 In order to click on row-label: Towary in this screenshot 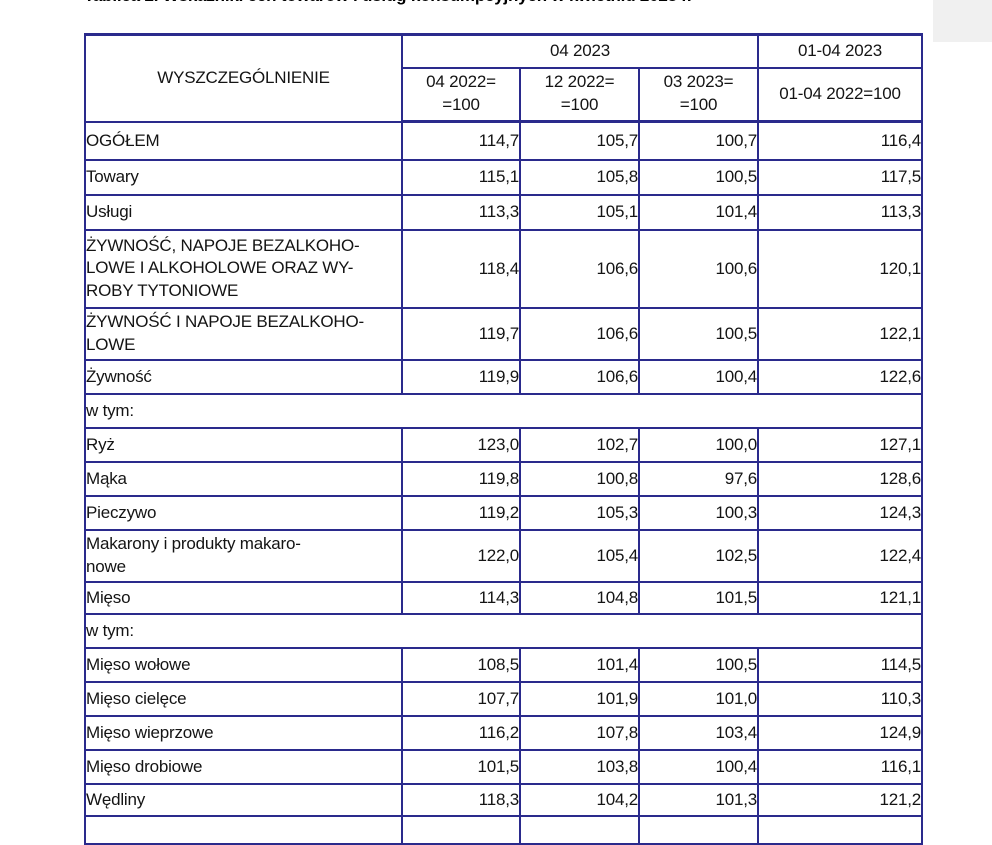, I will do `click(243, 177)`.